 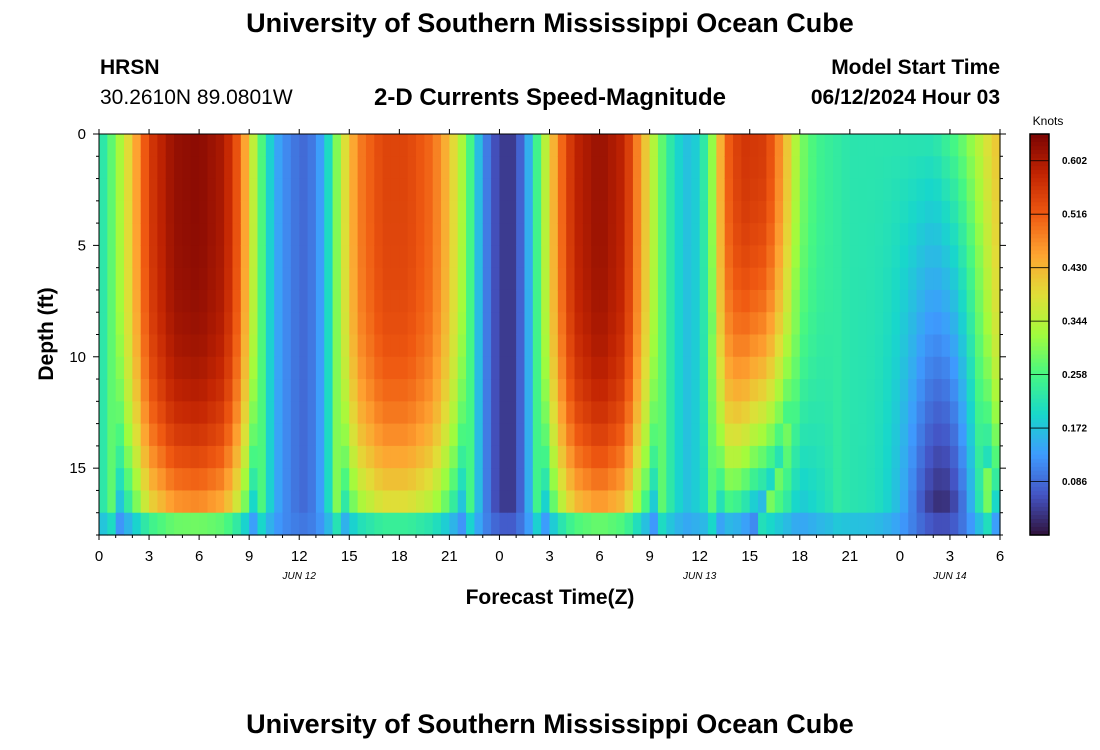 What do you see at coordinates (900, 556) in the screenshot?
I see `x-tick-label: 0` at bounding box center [900, 556].